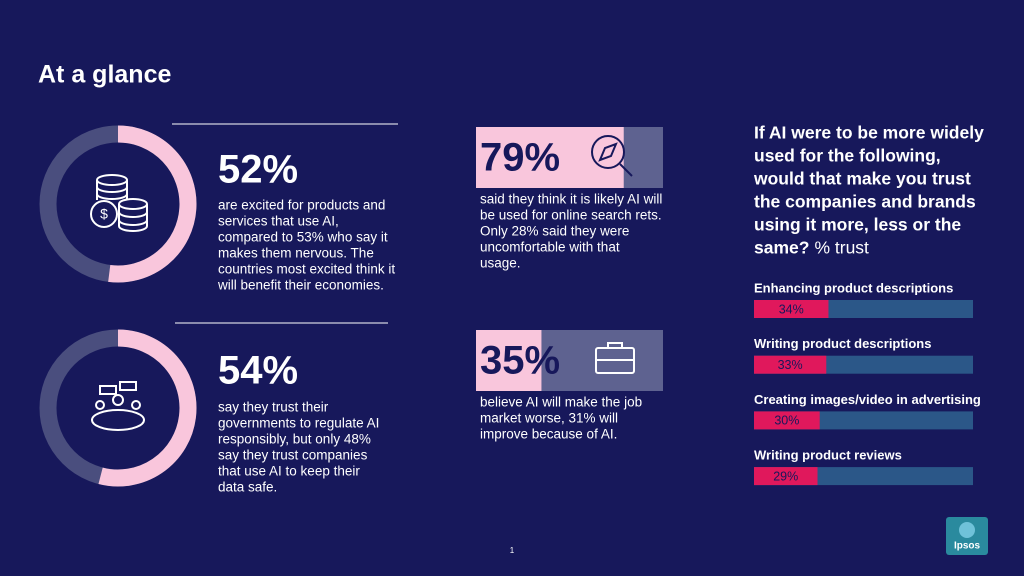 The width and height of the screenshot is (1024, 576). I want to click on chart-title: using it more, less or the, so click(857, 225).